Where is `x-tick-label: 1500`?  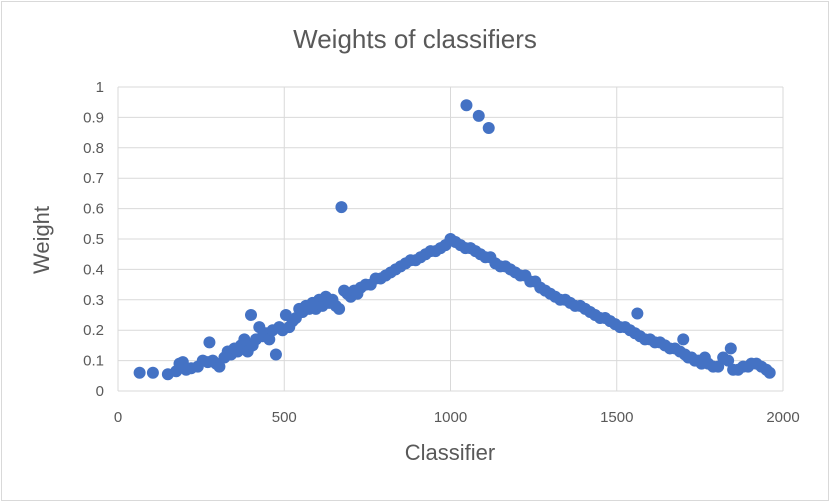 x-tick-label: 1500 is located at coordinates (616, 417).